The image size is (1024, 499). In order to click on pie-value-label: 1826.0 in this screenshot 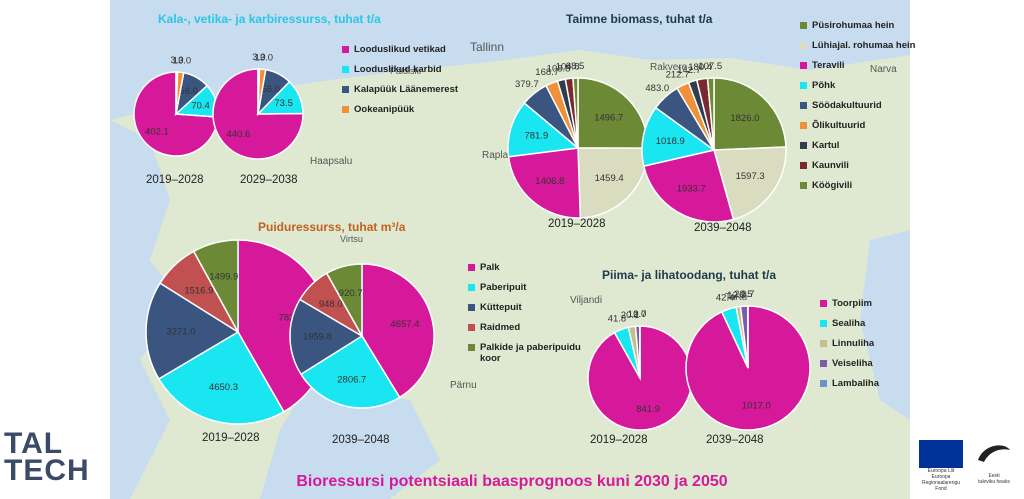, I will do `click(744, 118)`.